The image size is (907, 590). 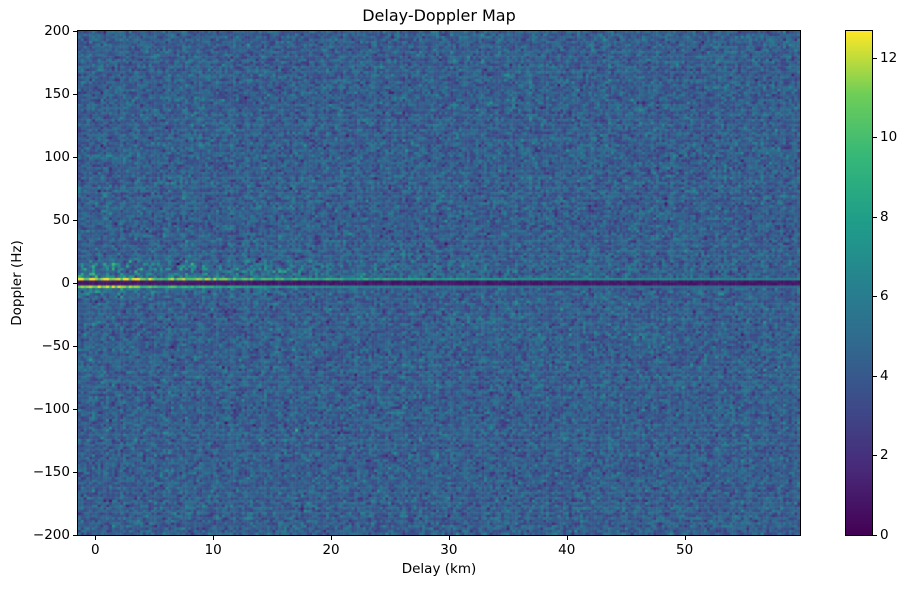 I want to click on x-axis-label: Delay (km), so click(x=439, y=569).